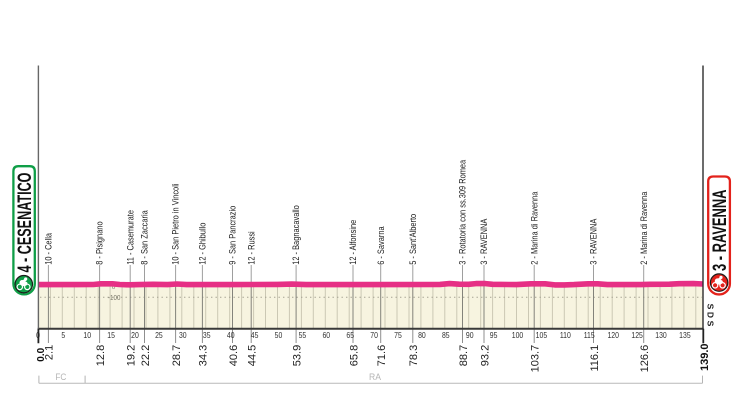  What do you see at coordinates (536, 359) in the screenshot?
I see `svg-text: 103.7` at bounding box center [536, 359].